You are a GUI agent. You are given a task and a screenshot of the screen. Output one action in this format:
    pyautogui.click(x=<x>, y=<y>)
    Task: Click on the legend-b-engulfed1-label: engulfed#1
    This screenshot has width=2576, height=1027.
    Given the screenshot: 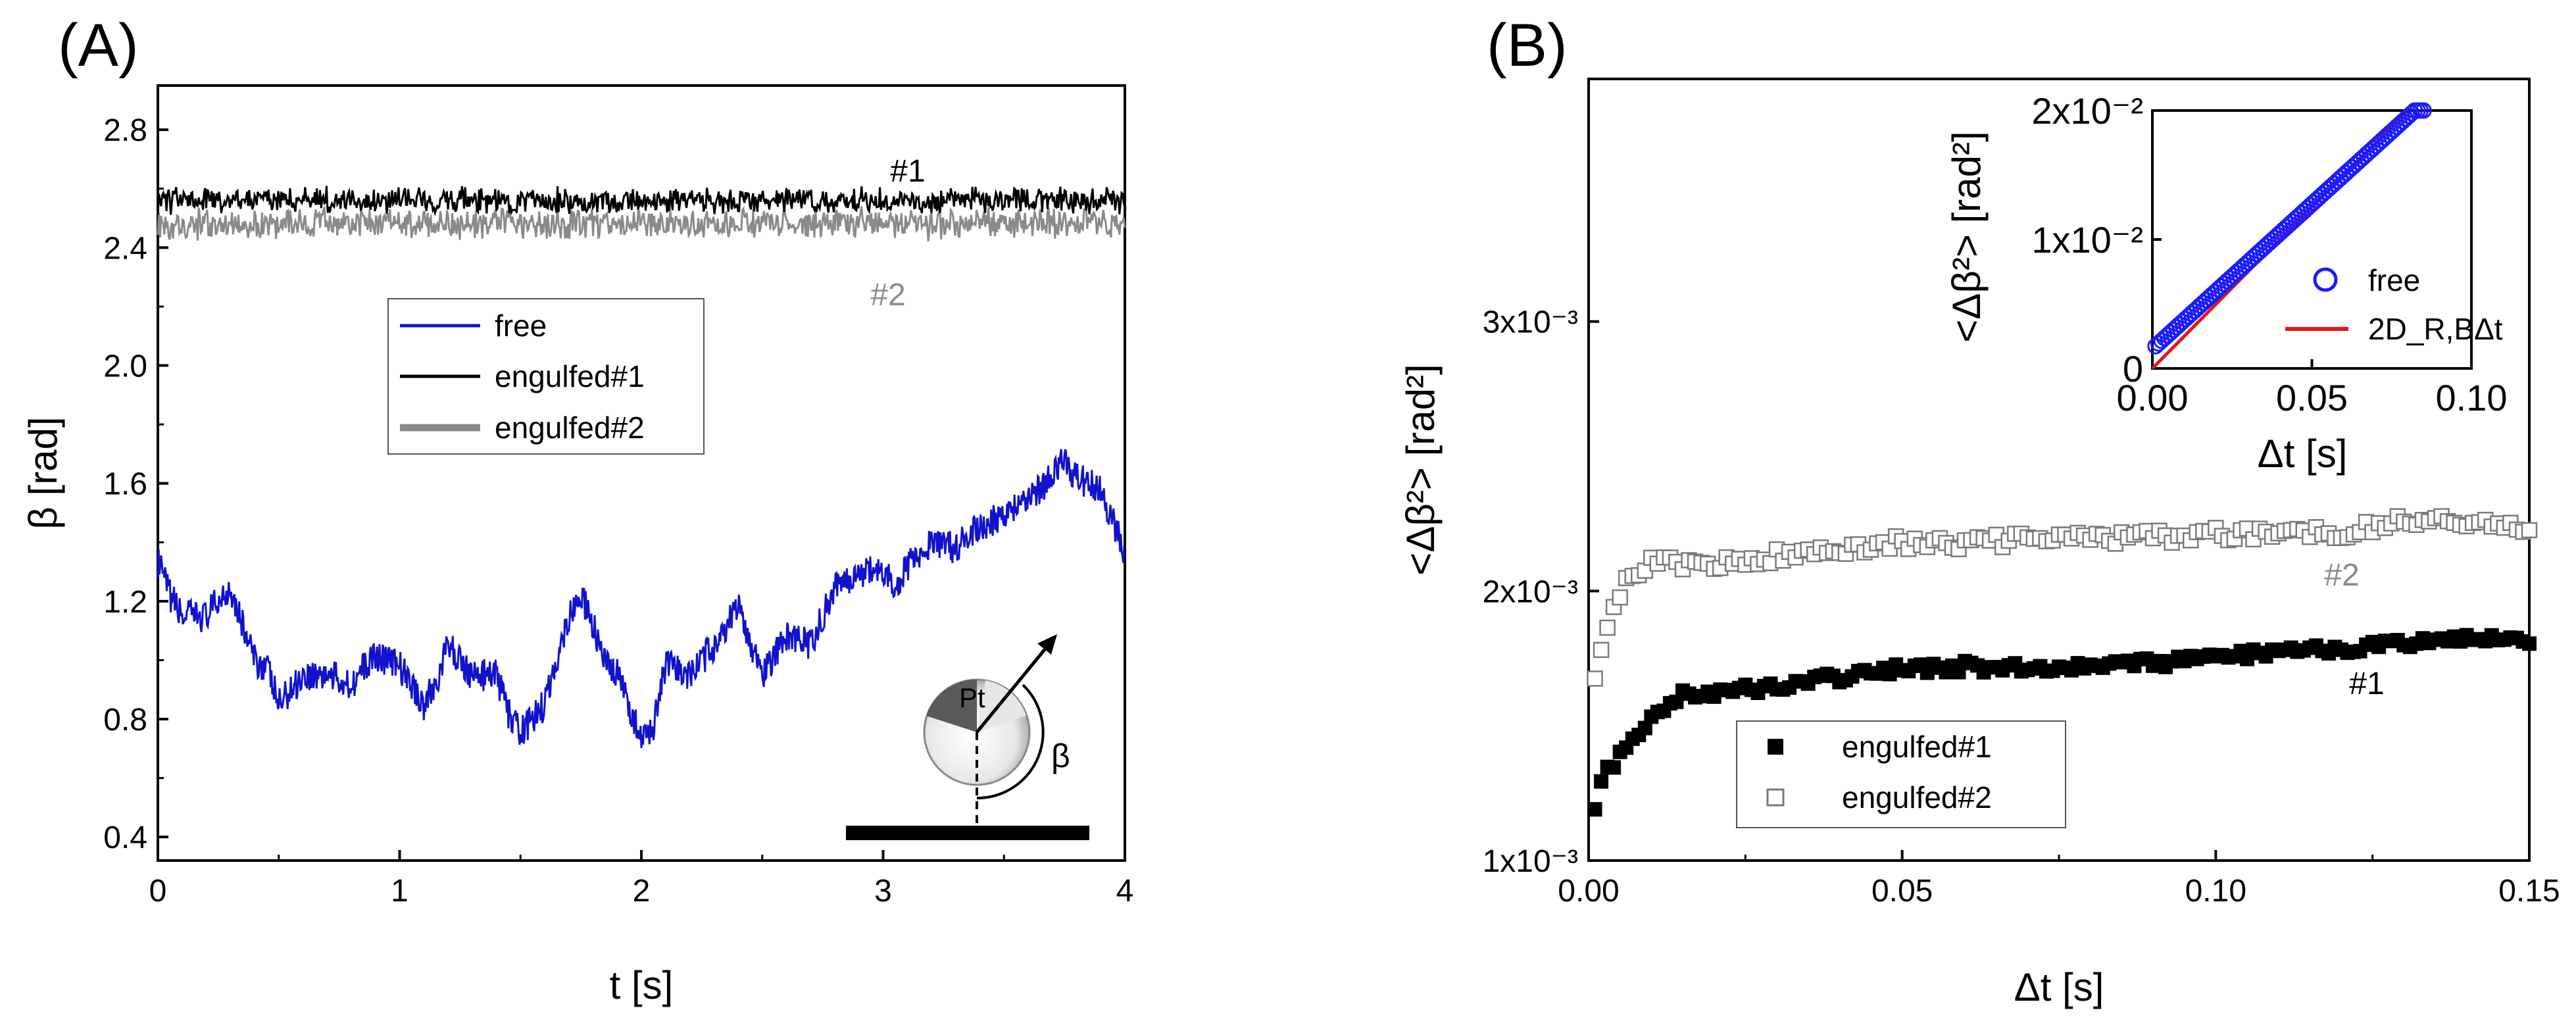 What is the action you would take?
    pyautogui.click(x=1917, y=747)
    